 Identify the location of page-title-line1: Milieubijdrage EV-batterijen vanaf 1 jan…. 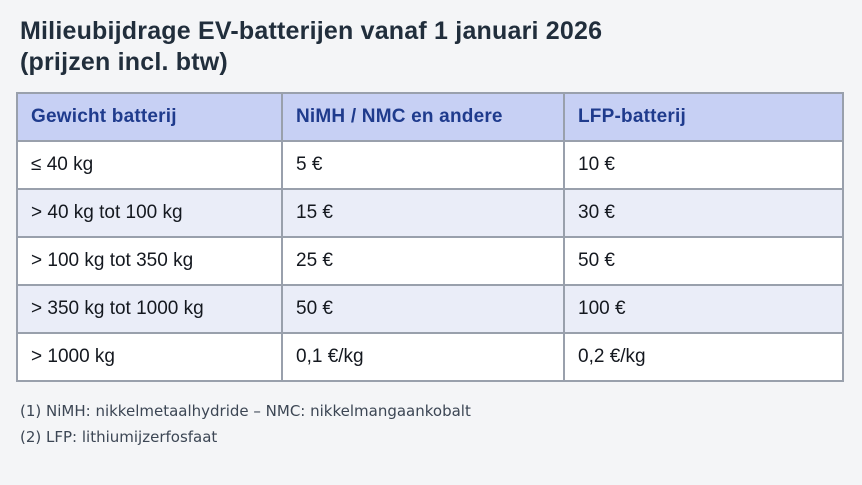
(311, 31).